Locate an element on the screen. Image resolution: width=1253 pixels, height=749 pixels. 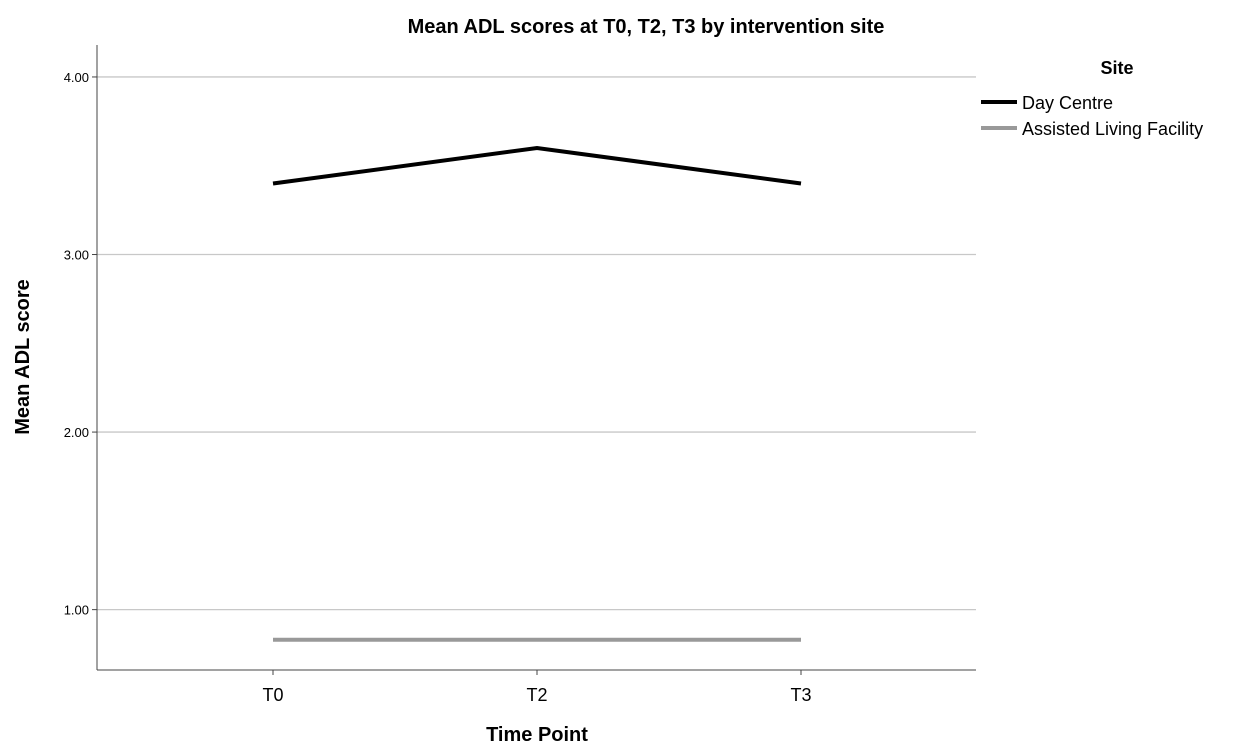
legend-title: Site is located at coordinates (1116, 68).